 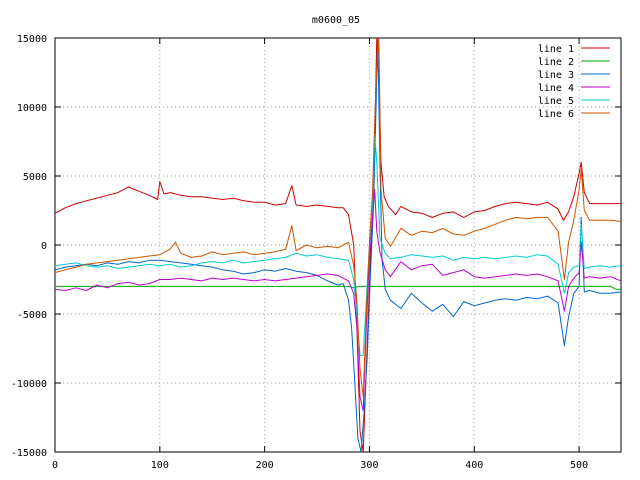 I want to click on x-tick-label: 300, so click(x=369, y=465).